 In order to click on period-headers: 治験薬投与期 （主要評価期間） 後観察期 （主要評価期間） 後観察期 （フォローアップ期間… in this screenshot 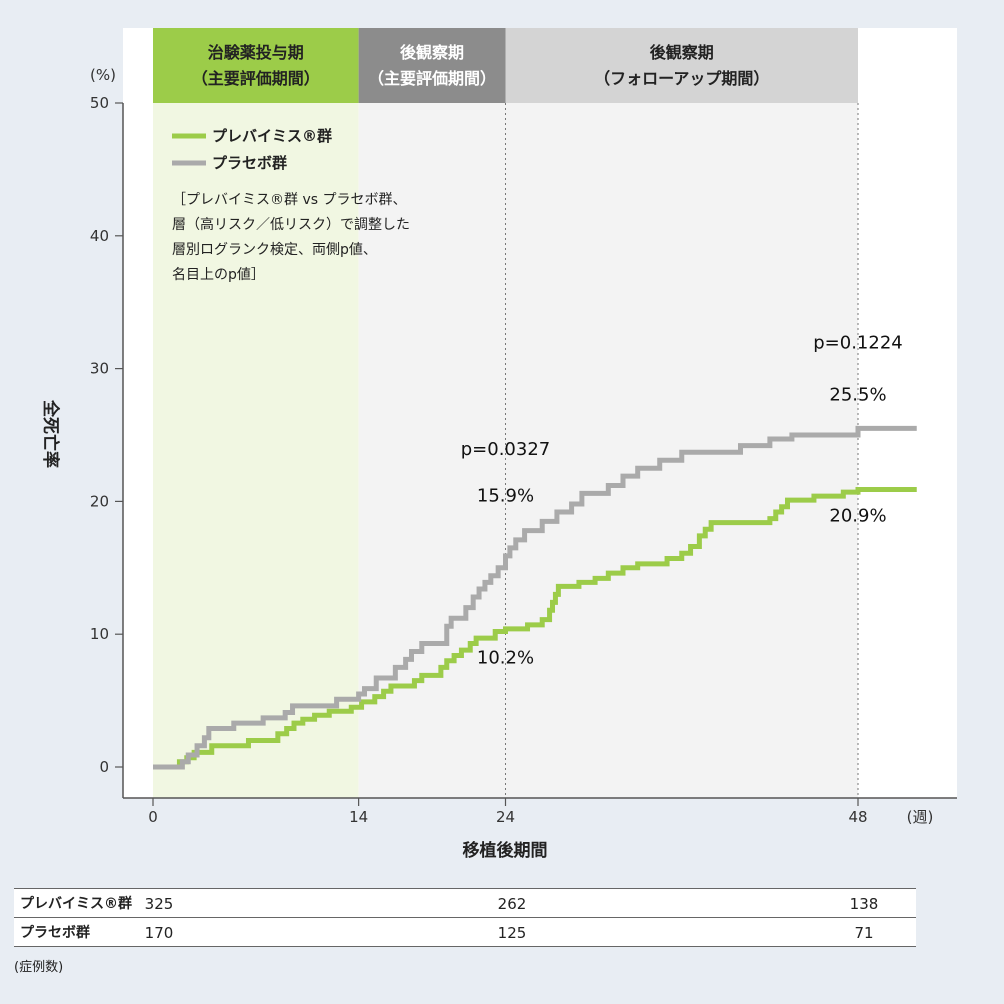, I will do `click(505, 65)`.